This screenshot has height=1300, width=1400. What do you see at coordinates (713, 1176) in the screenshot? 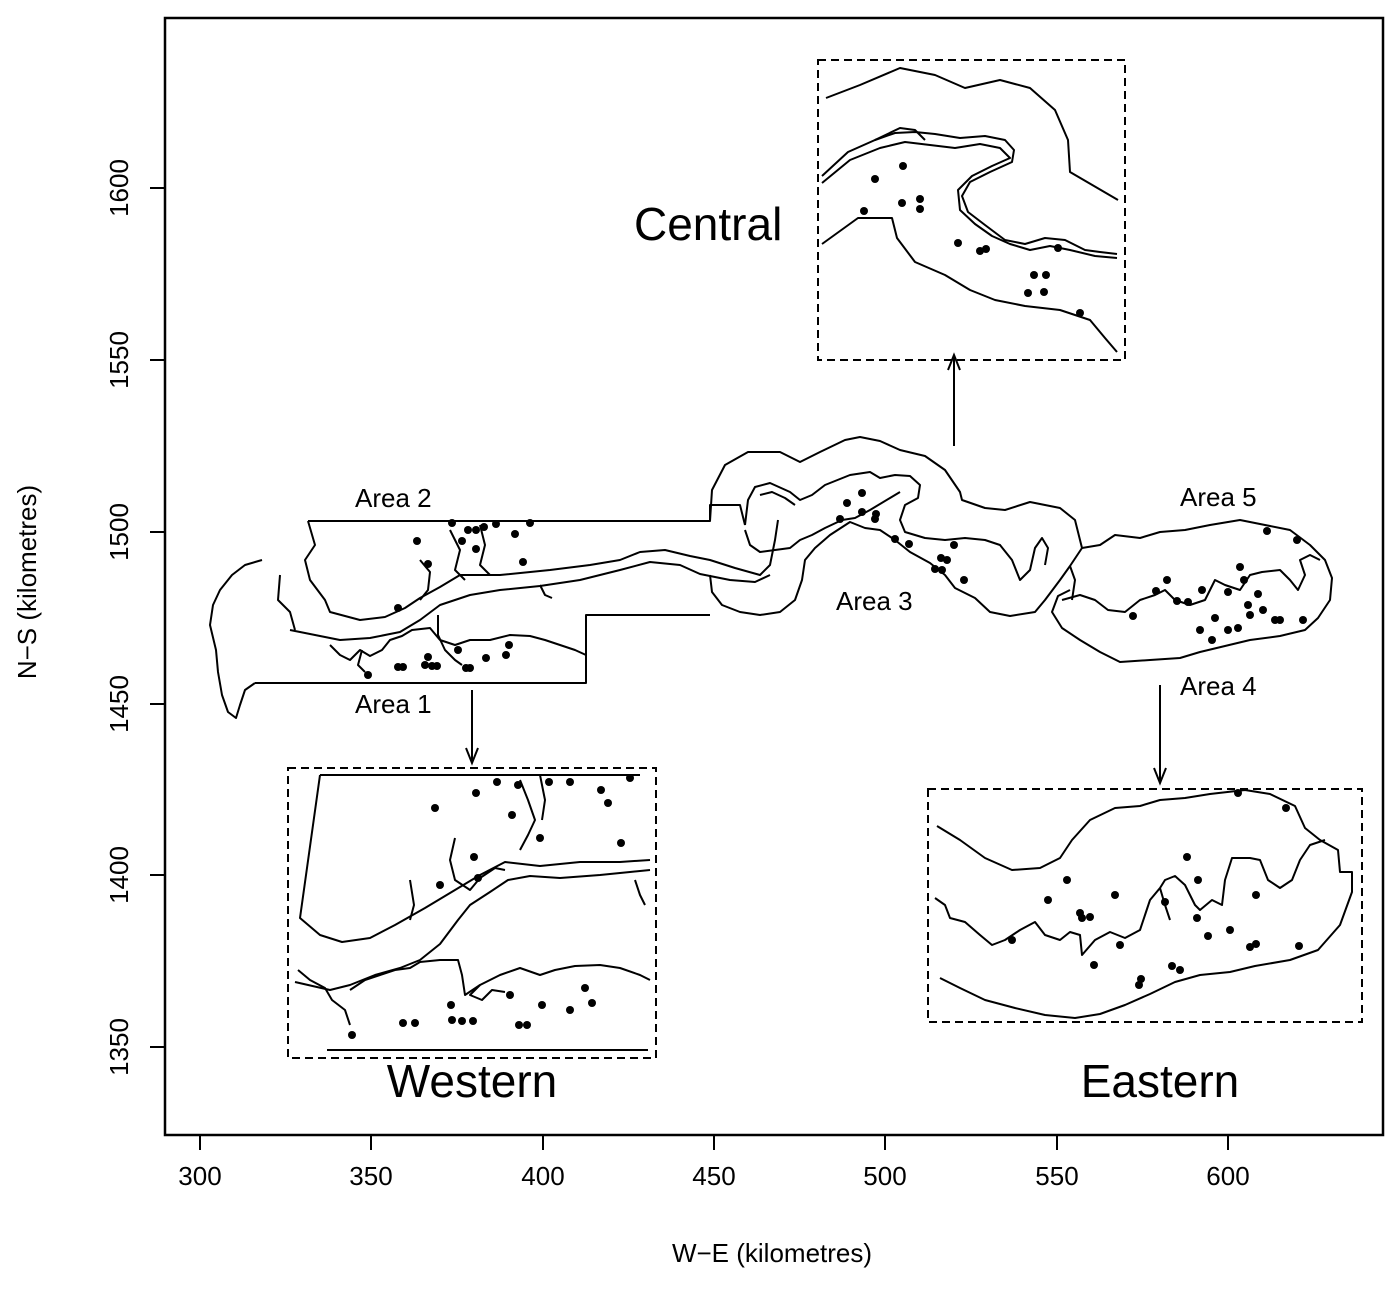
I see `x-tick-label: 450` at bounding box center [713, 1176].